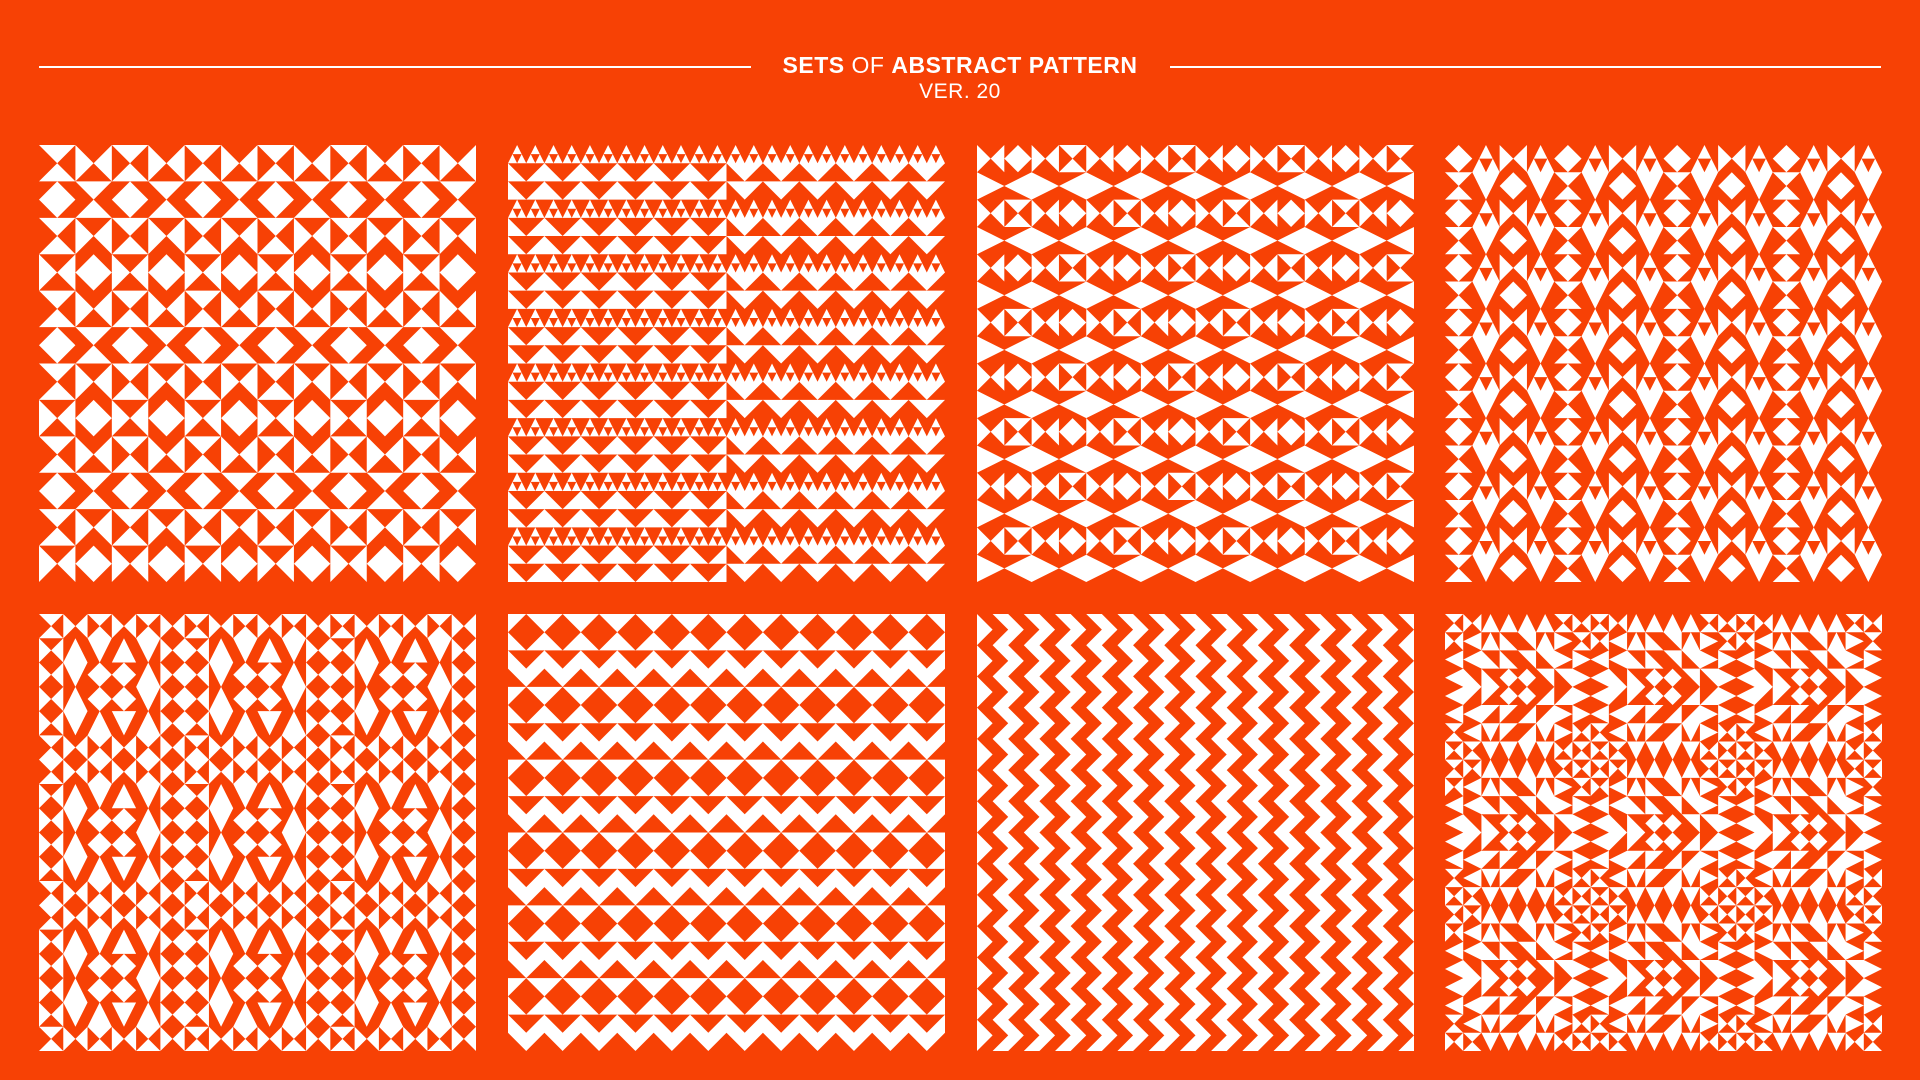  I want to click on header: SETS OF ABSTRACT PATTERN VER. 20, so click(960, 70).